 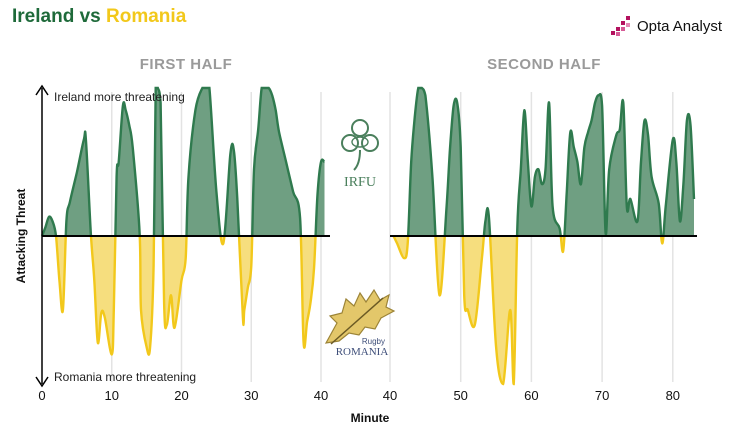 What do you see at coordinates (41, 395) in the screenshot?
I see `x-tick-label-0: 0` at bounding box center [41, 395].